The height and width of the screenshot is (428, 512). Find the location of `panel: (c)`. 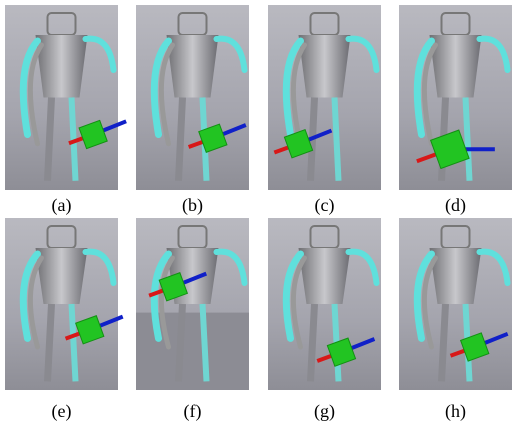

panel: (c) is located at coordinates (324, 110).